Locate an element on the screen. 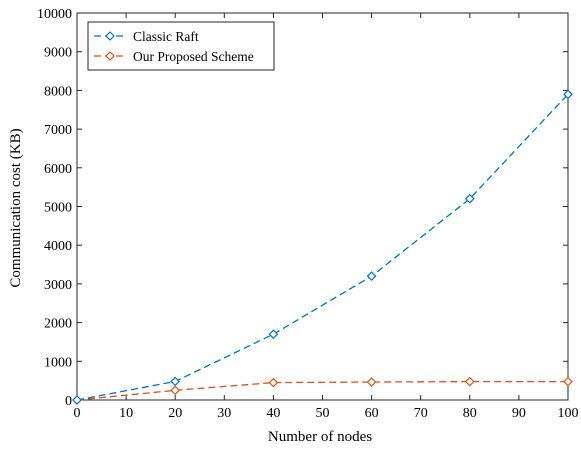 The width and height of the screenshot is (581, 449). y-tick-label: 2000 is located at coordinates (58, 324).